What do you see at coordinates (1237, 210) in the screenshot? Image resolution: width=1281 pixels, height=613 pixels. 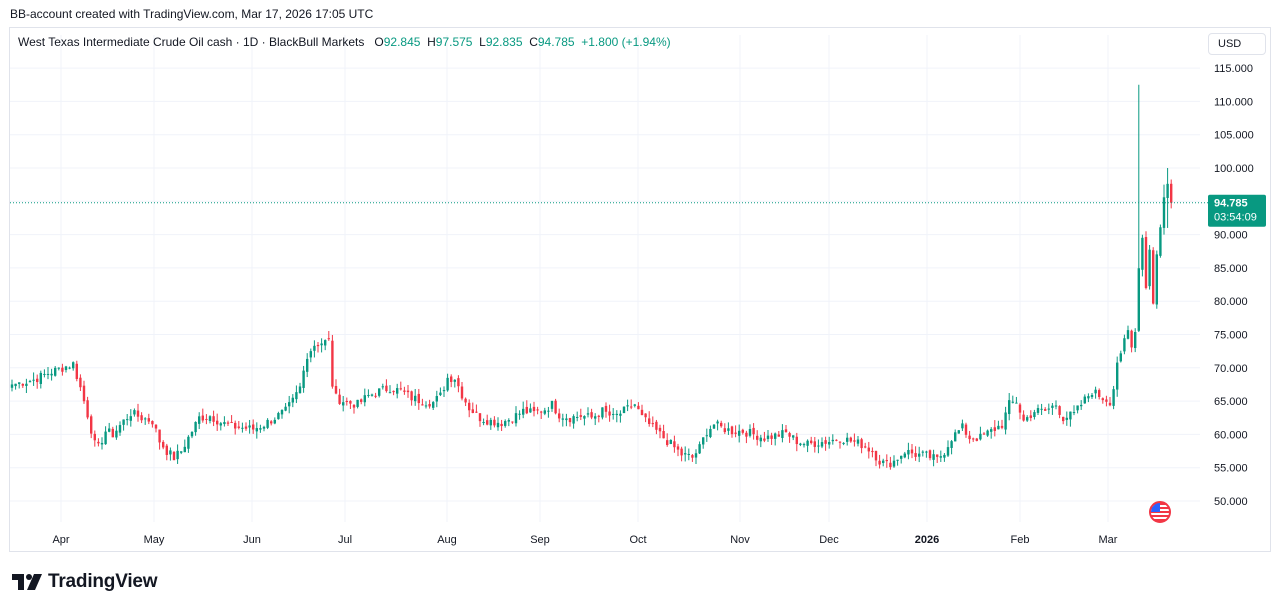 I see `last-price-tag: 94.785 03:54:09` at bounding box center [1237, 210].